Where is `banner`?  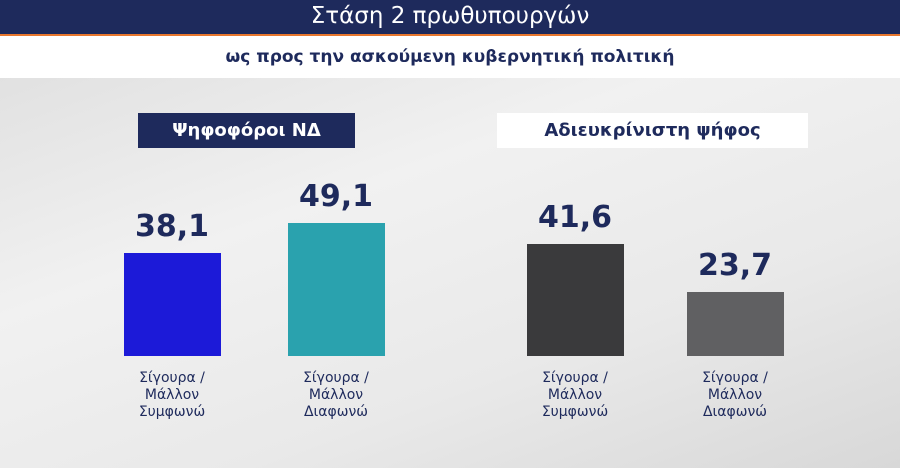
banner is located at coordinates (450, 18).